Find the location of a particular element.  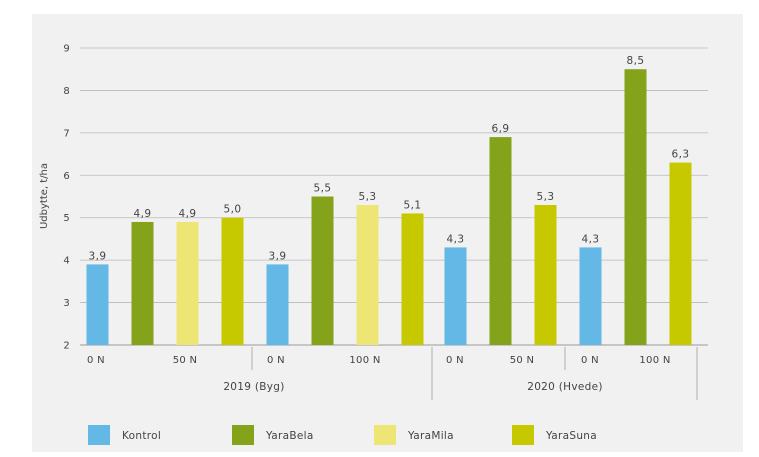

y-tick-label: 8 is located at coordinates (66, 91).